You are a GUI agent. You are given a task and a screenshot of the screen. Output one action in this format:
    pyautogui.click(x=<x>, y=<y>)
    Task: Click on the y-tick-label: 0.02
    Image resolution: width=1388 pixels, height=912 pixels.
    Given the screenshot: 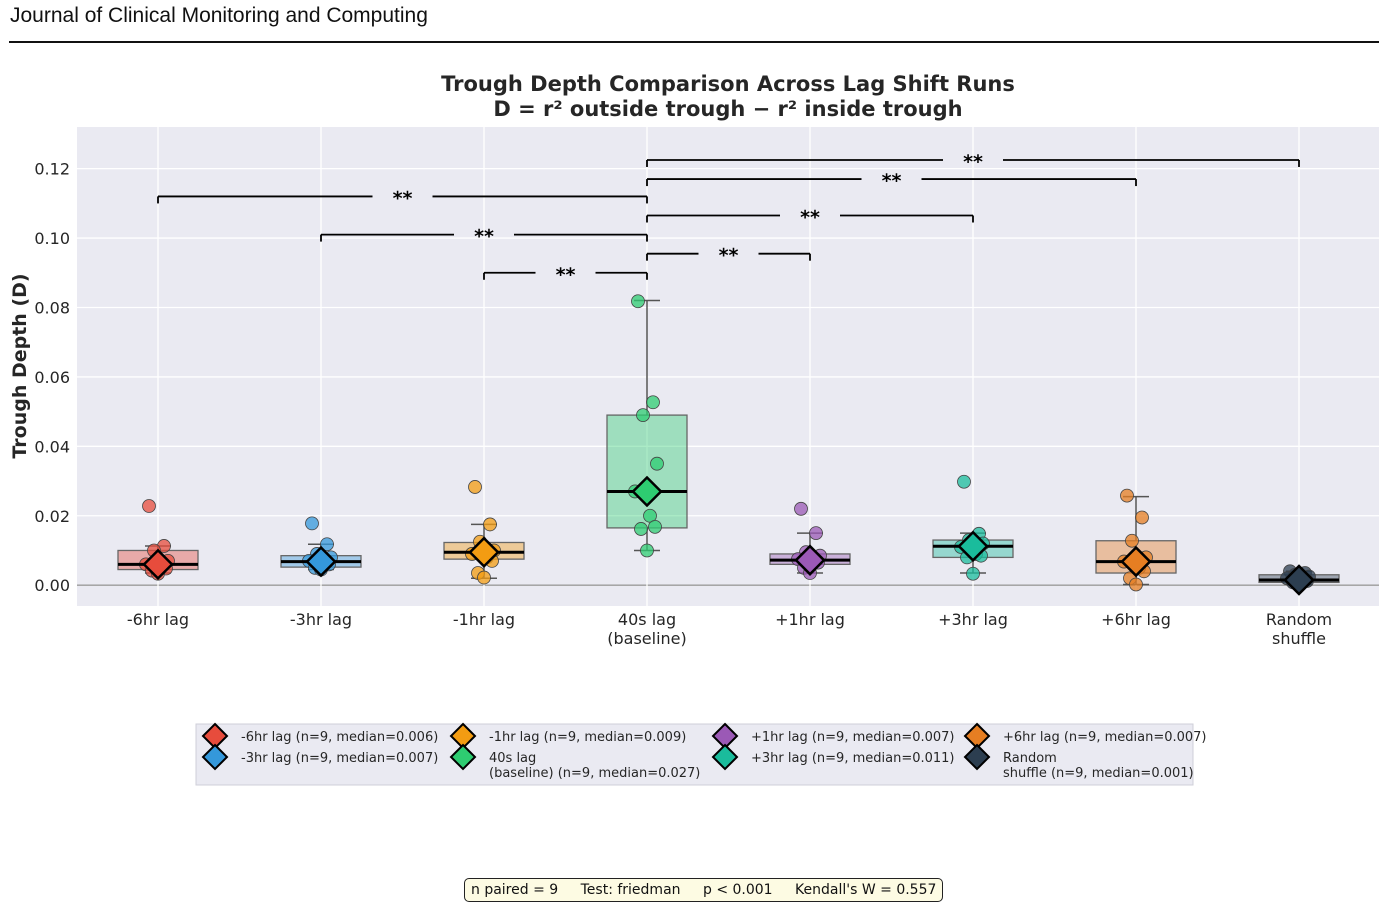 What is the action you would take?
    pyautogui.click(x=52, y=516)
    